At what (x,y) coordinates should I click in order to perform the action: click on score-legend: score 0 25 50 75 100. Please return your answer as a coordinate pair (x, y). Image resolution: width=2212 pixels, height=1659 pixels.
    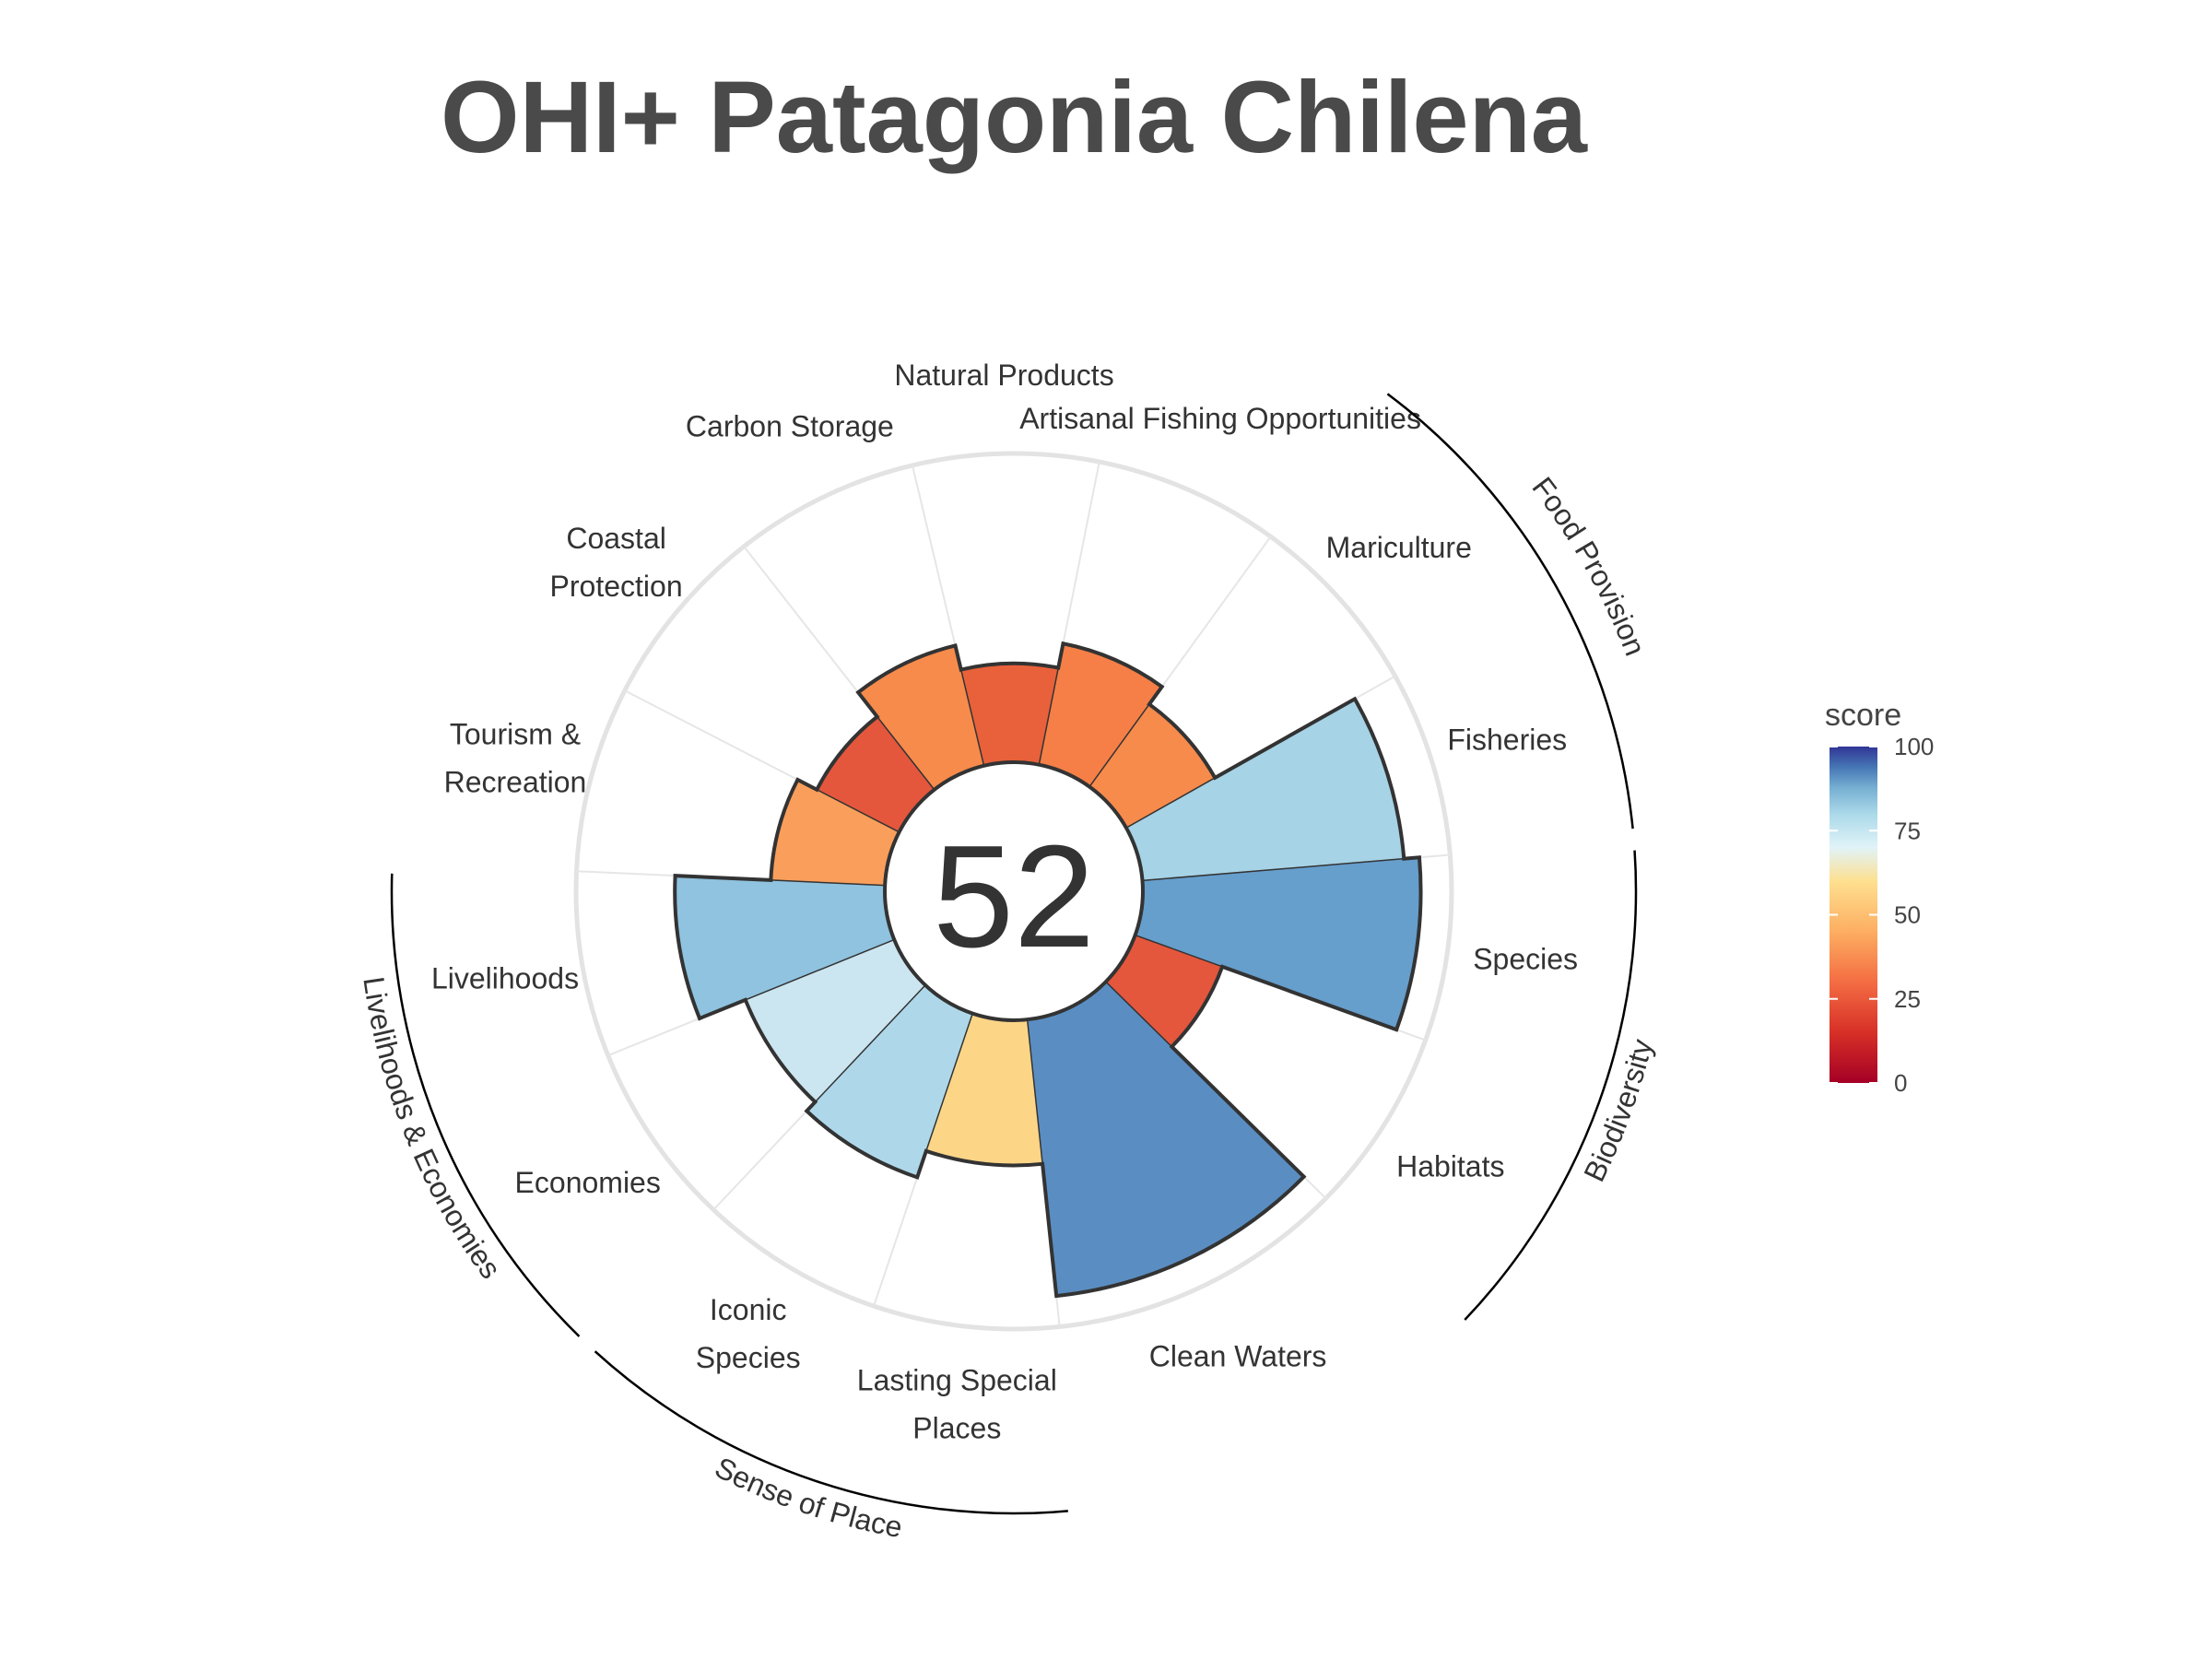
    Looking at the image, I should click on (1879, 897).